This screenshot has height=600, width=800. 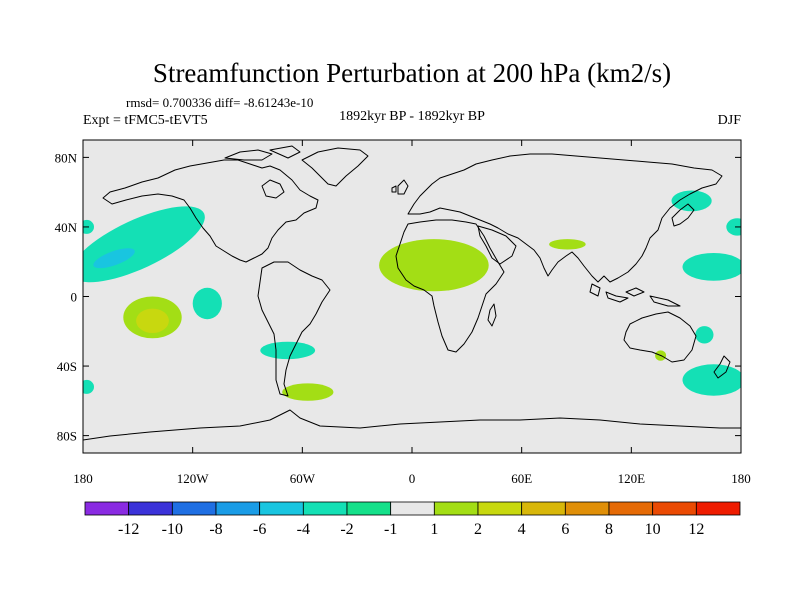 What do you see at coordinates (145, 120) in the screenshot?
I see `experiment-label: Expt = tFMC5-tEVT5` at bounding box center [145, 120].